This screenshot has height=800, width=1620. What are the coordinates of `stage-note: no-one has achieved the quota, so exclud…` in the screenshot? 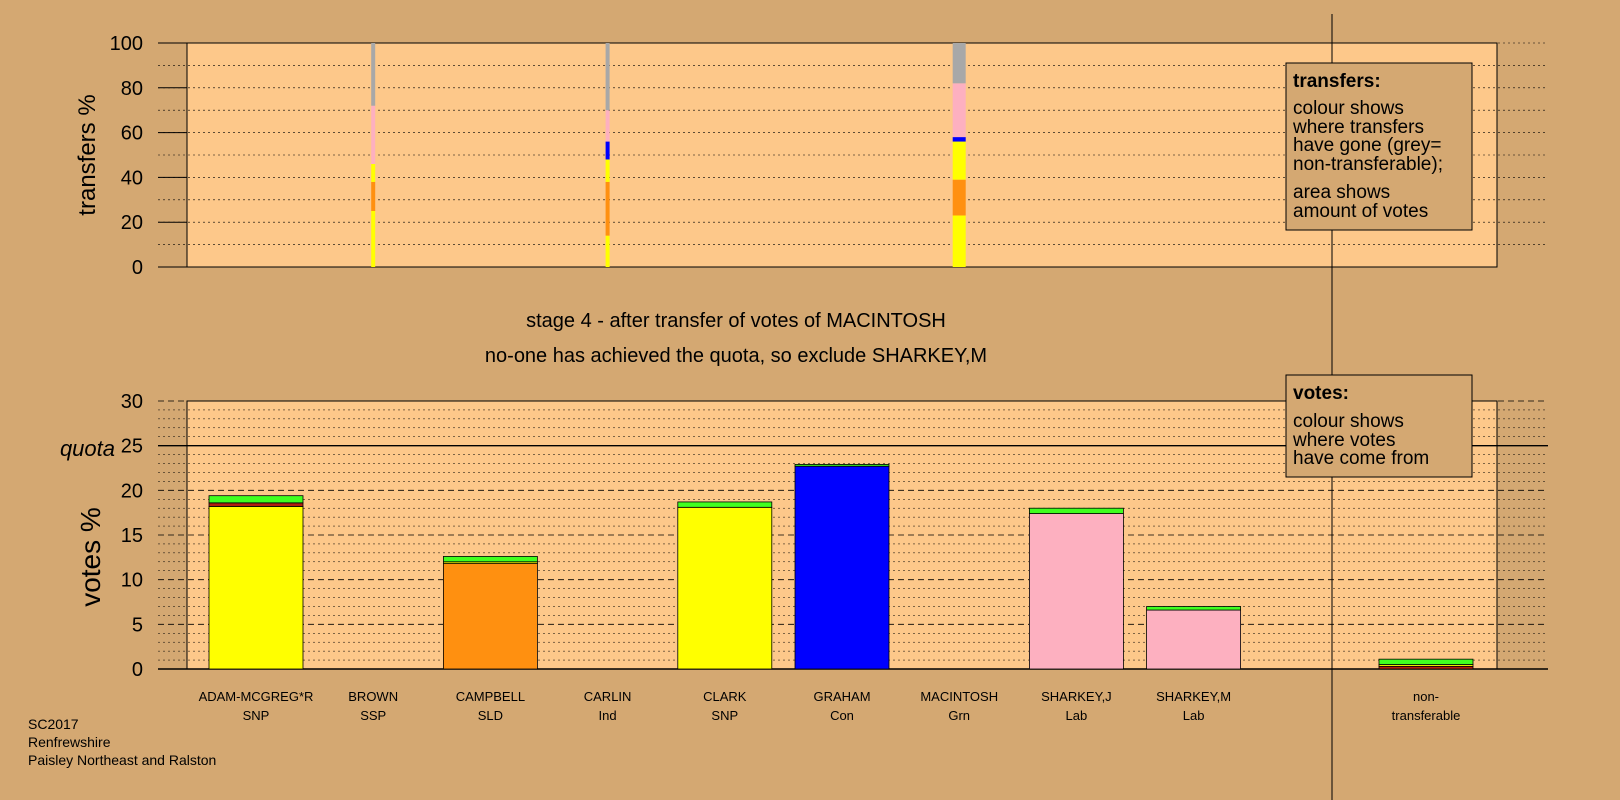 It's located at (736, 356).